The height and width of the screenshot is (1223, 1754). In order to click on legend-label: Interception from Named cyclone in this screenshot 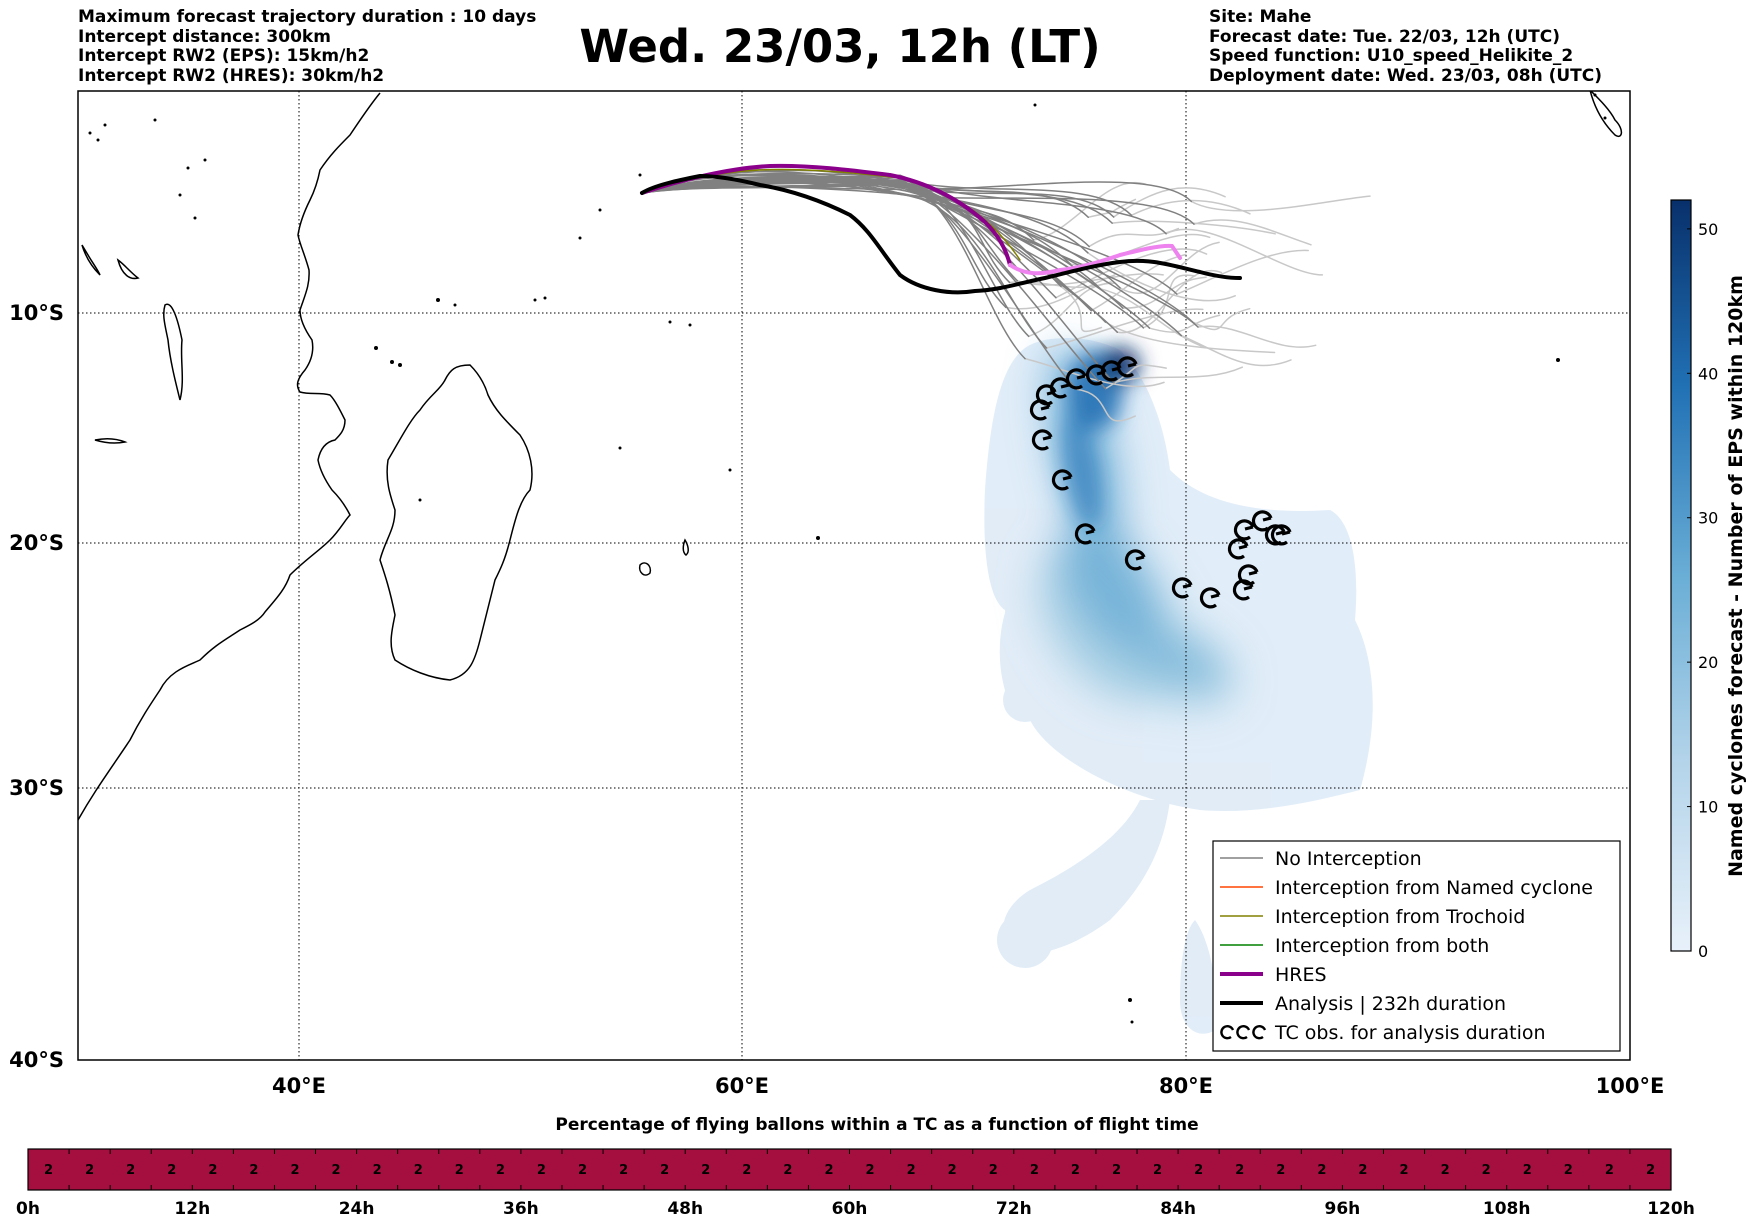, I will do `click(1434, 888)`.